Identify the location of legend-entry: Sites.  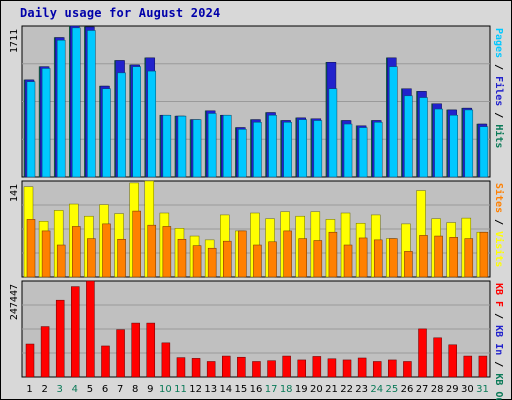
(499, 198).